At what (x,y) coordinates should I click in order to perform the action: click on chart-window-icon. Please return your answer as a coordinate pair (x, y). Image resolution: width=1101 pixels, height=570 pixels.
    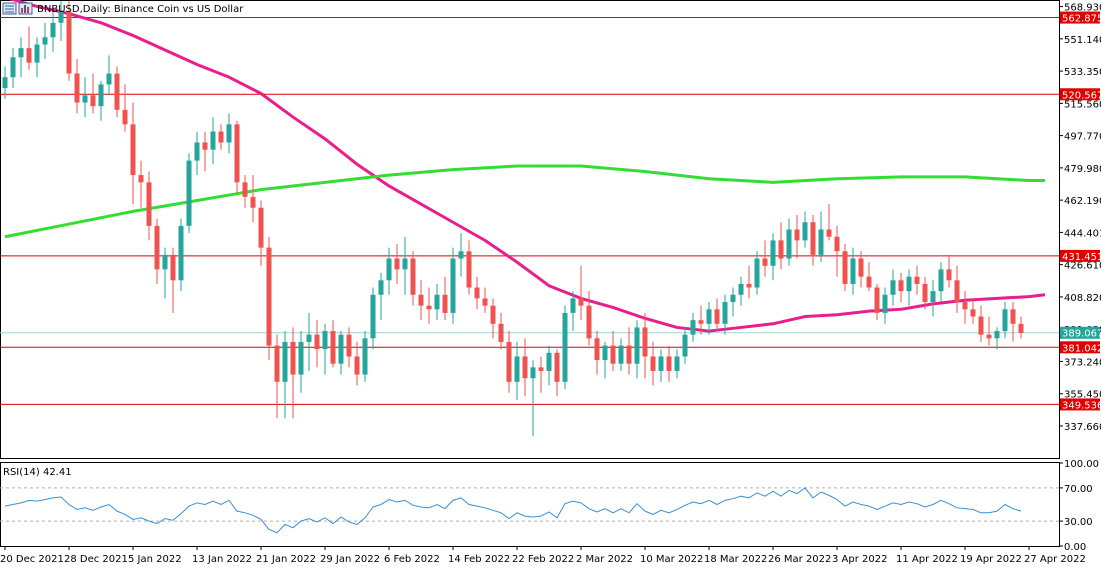
    Looking at the image, I should click on (9, 8).